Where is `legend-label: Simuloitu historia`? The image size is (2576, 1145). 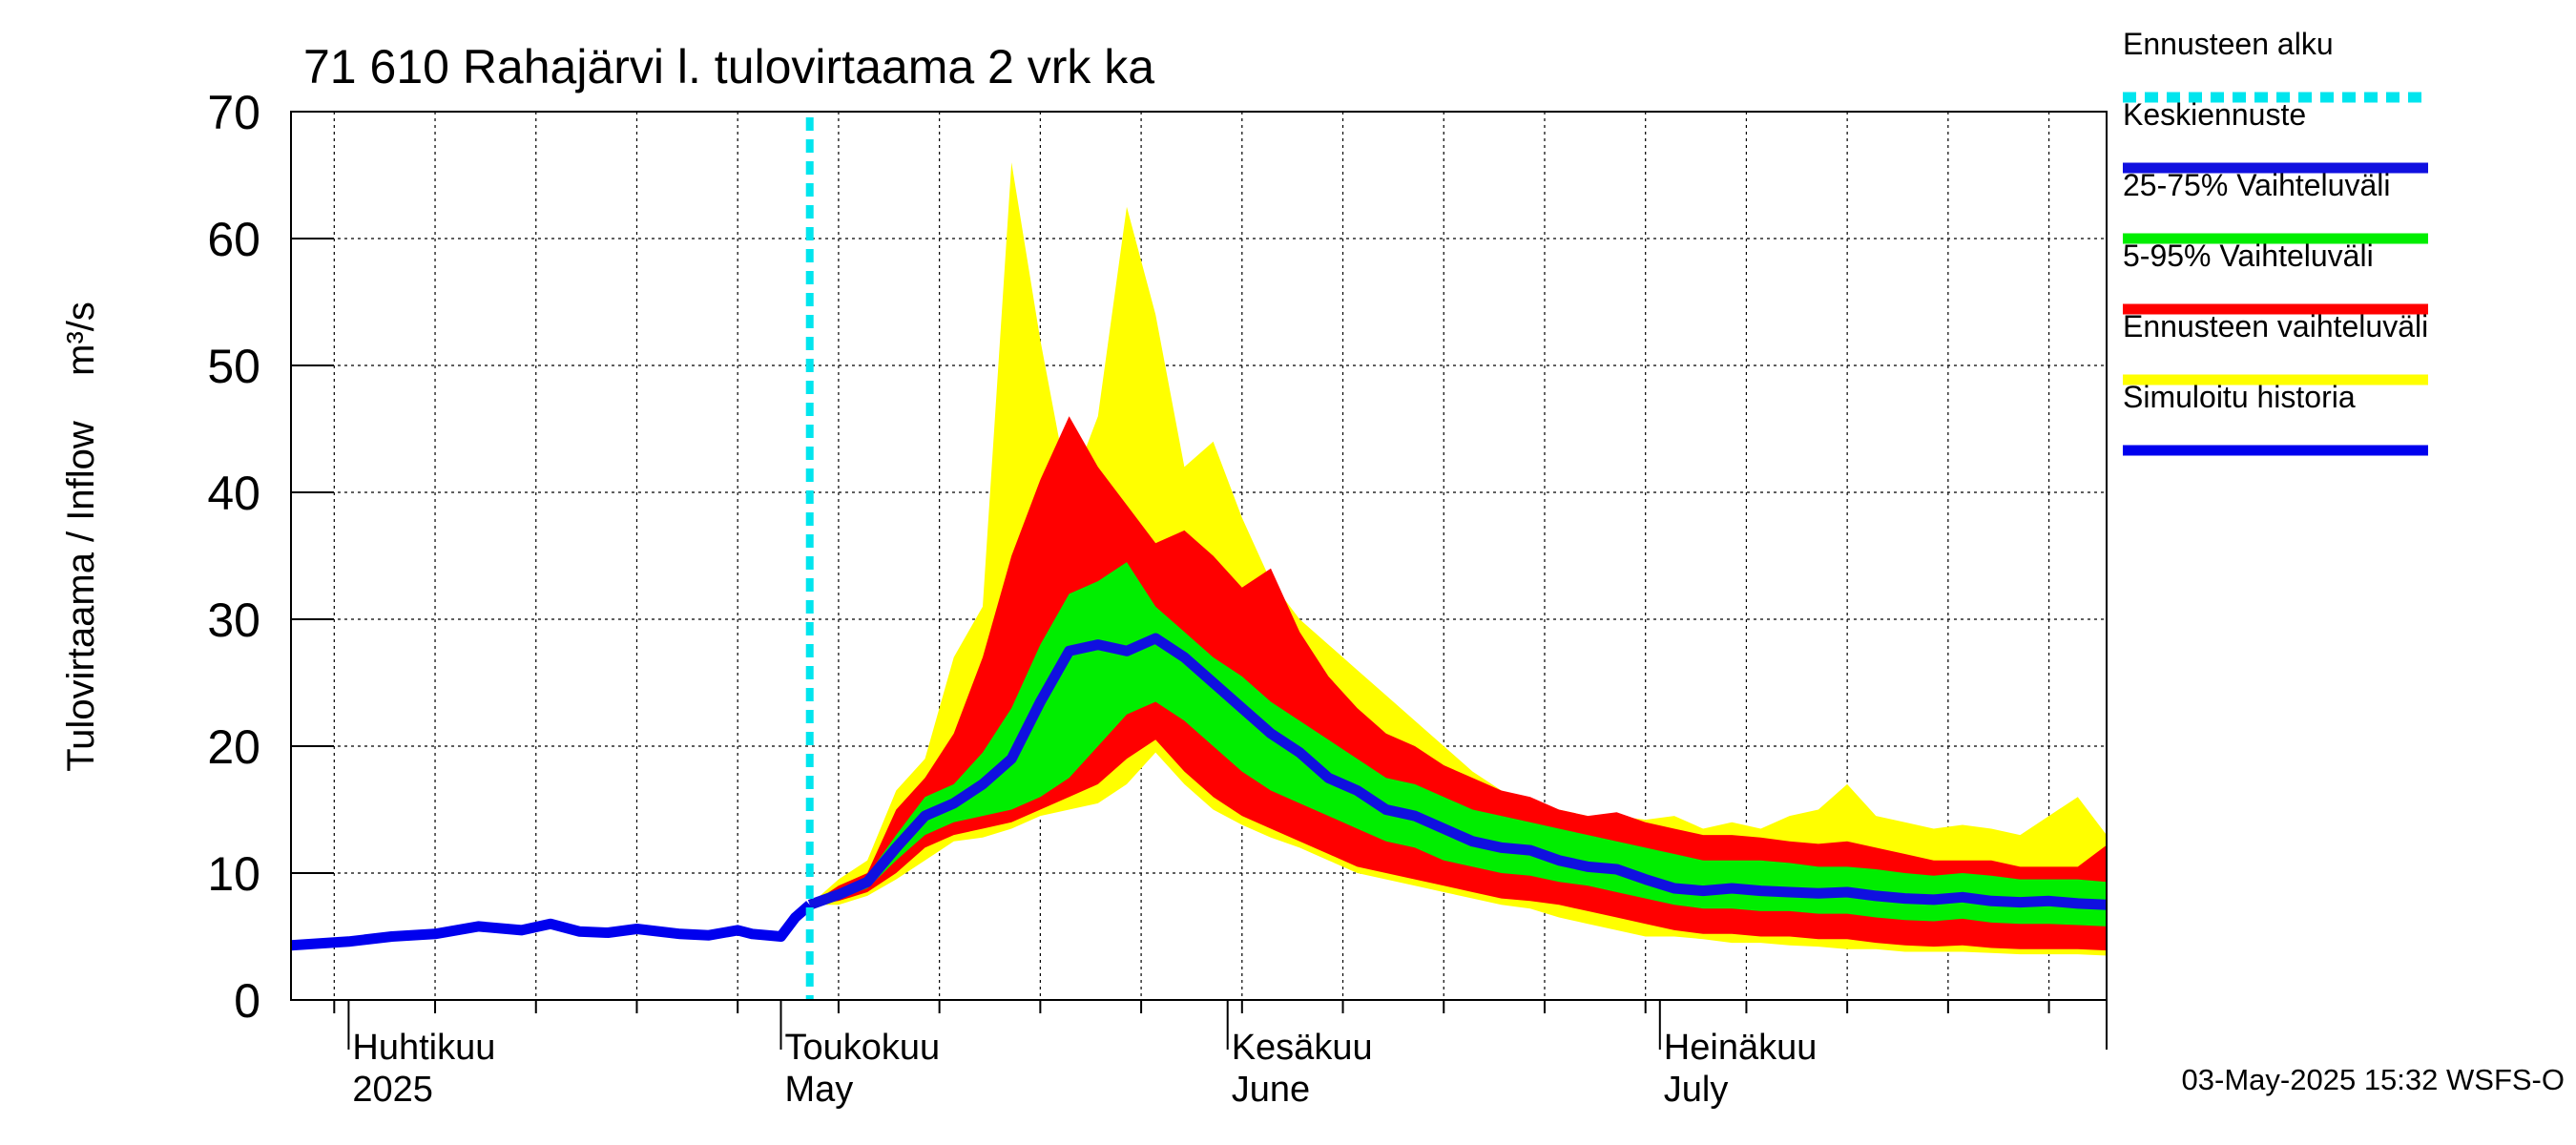
legend-label: Simuloitu historia is located at coordinates (2239, 397).